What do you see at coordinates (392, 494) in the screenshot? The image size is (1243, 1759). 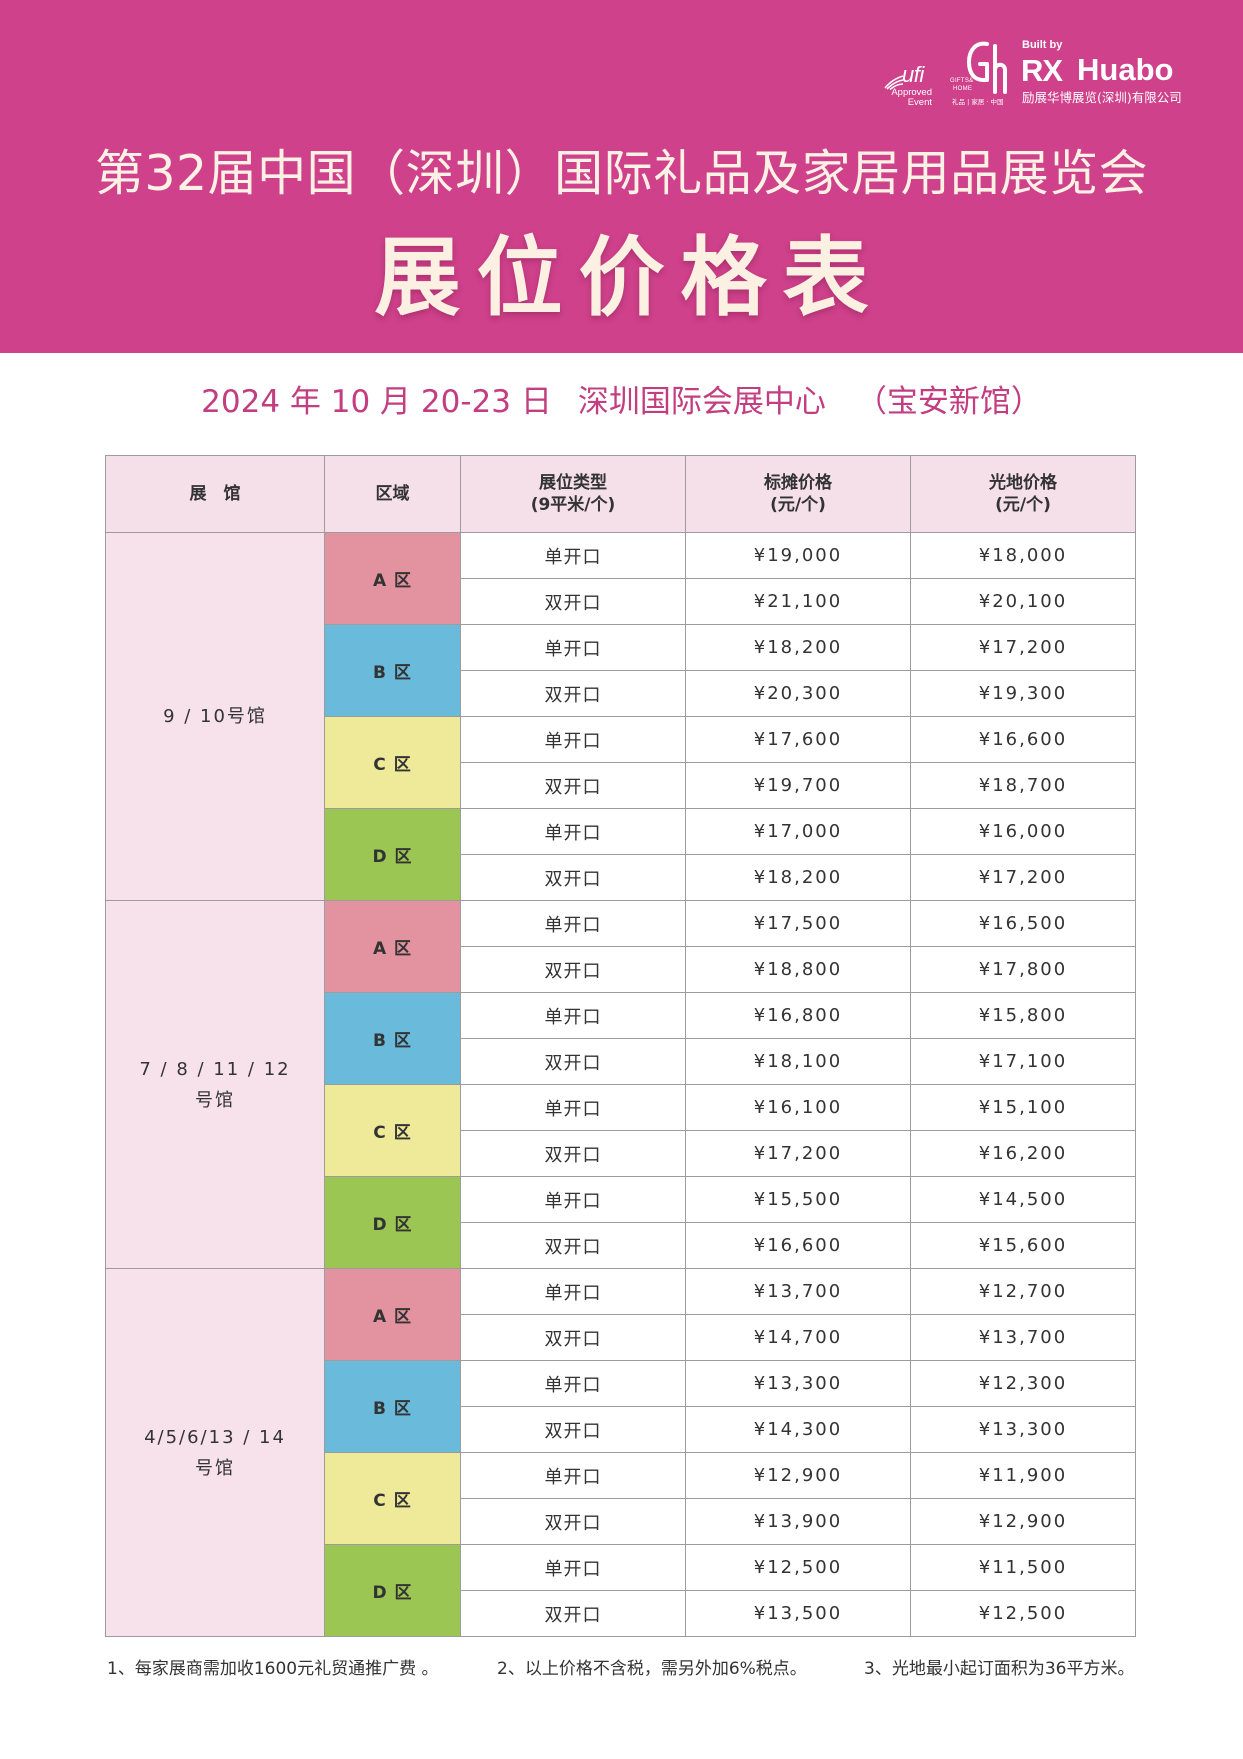 I see `column-header-label: 区域` at bounding box center [392, 494].